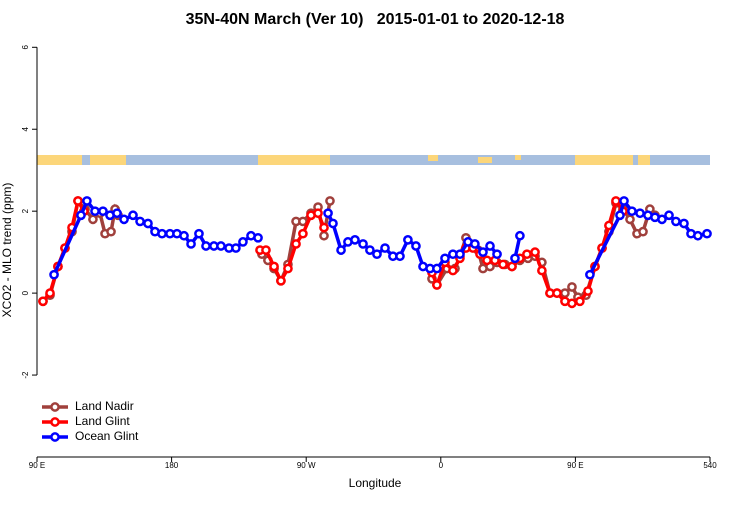  Describe the element at coordinates (375, 483) in the screenshot. I see `x-axis-label: Longitude` at that location.